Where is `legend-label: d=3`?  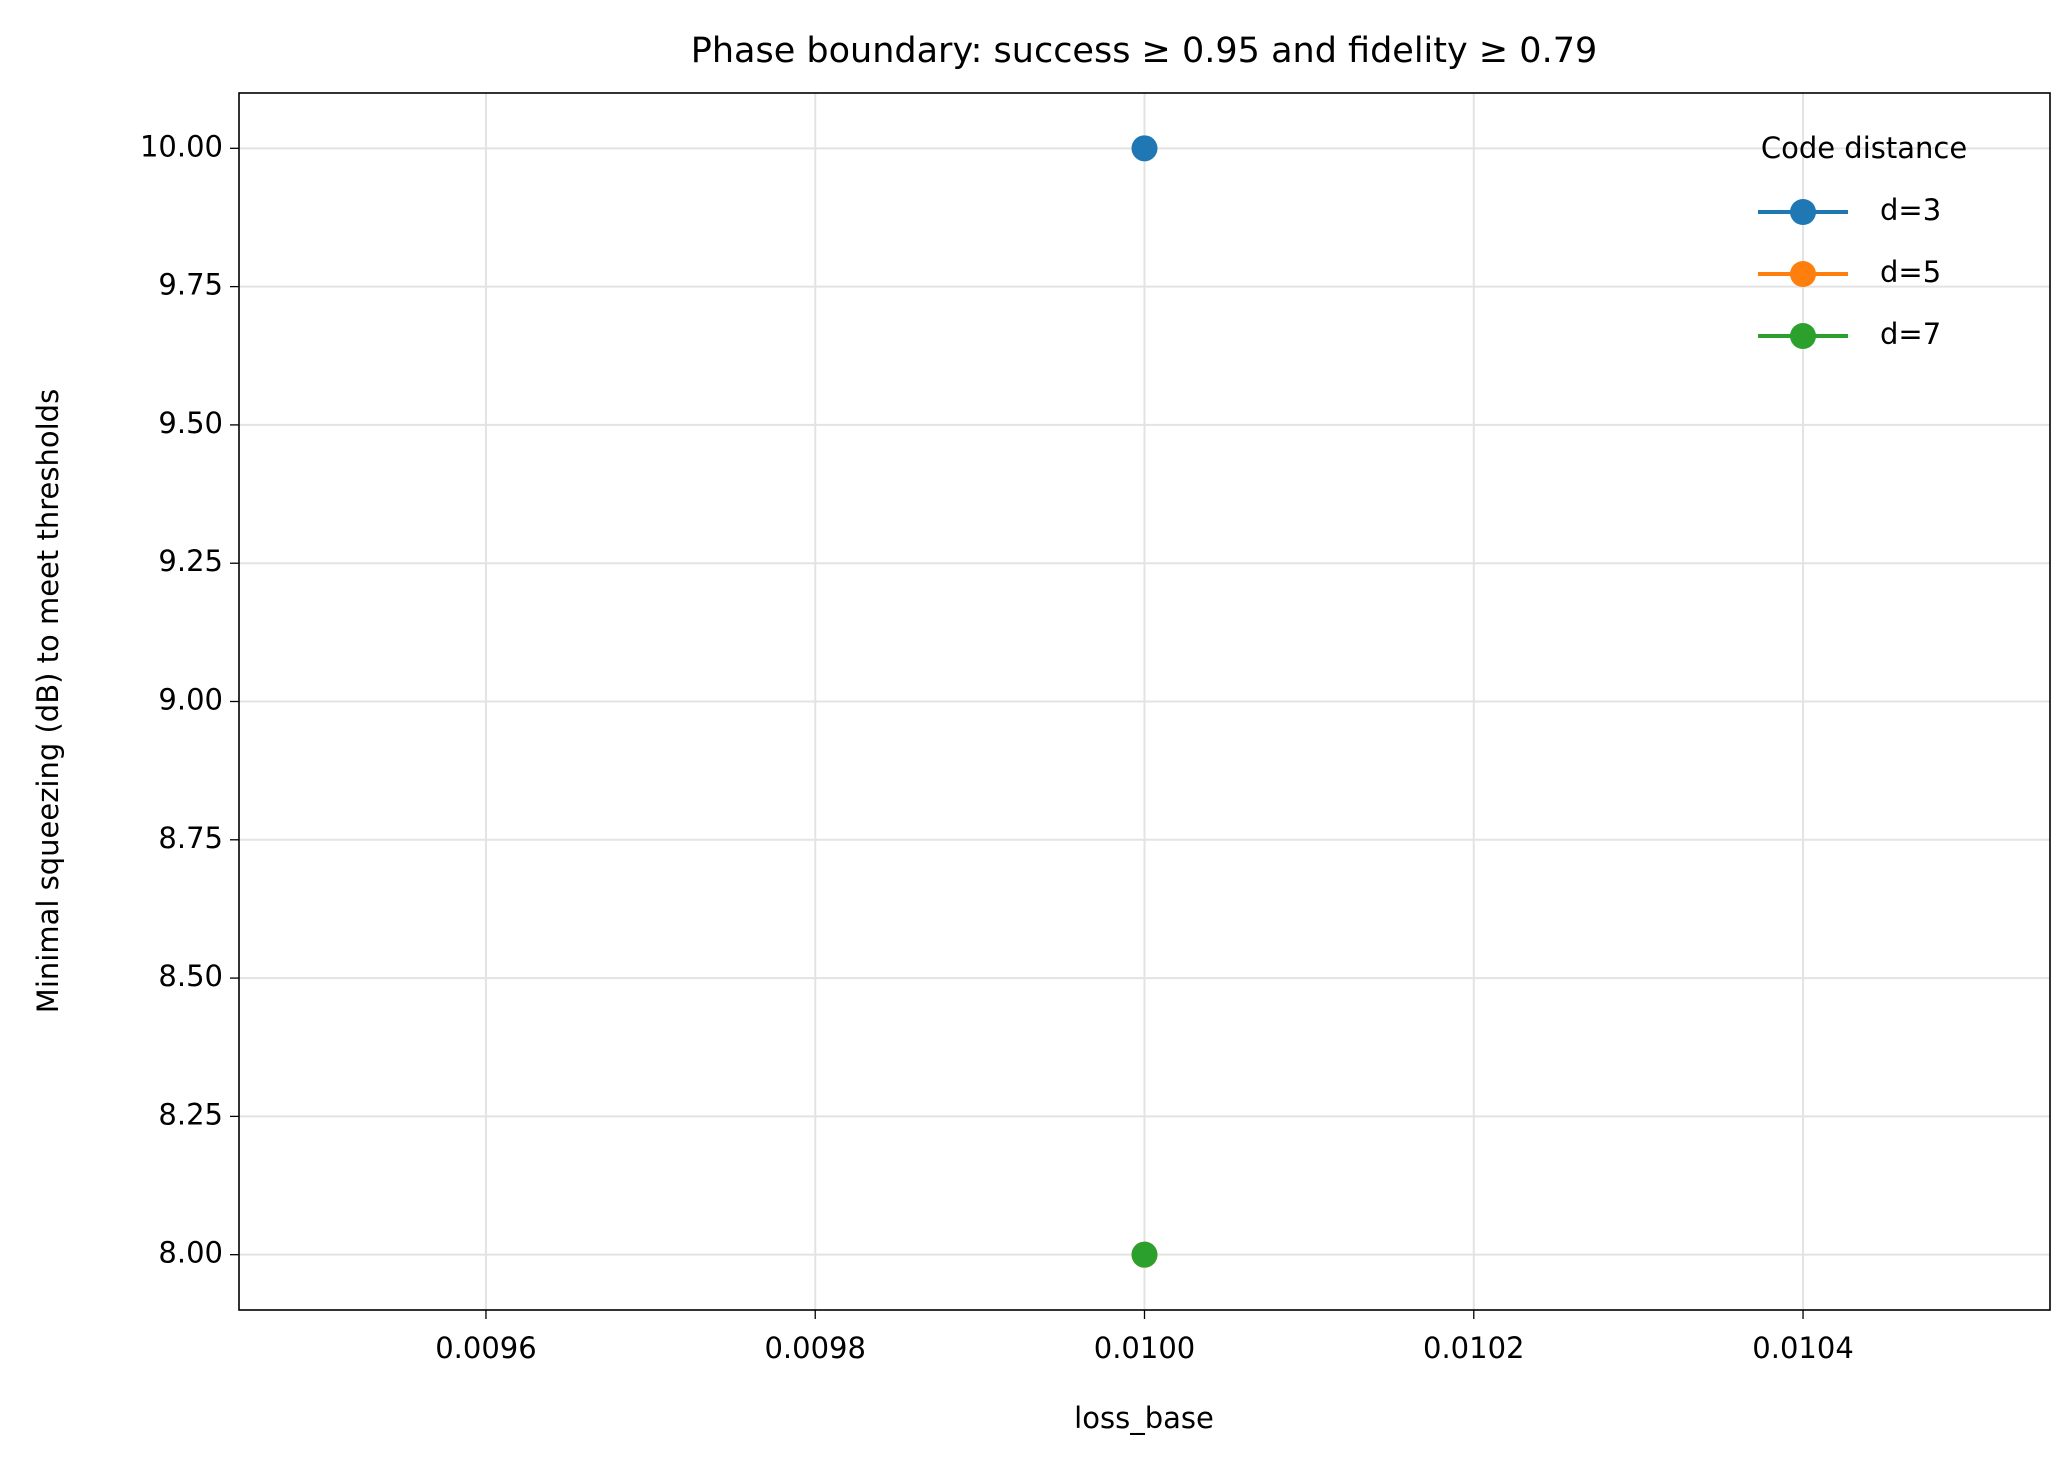 legend-label: d=3 is located at coordinates (1910, 210).